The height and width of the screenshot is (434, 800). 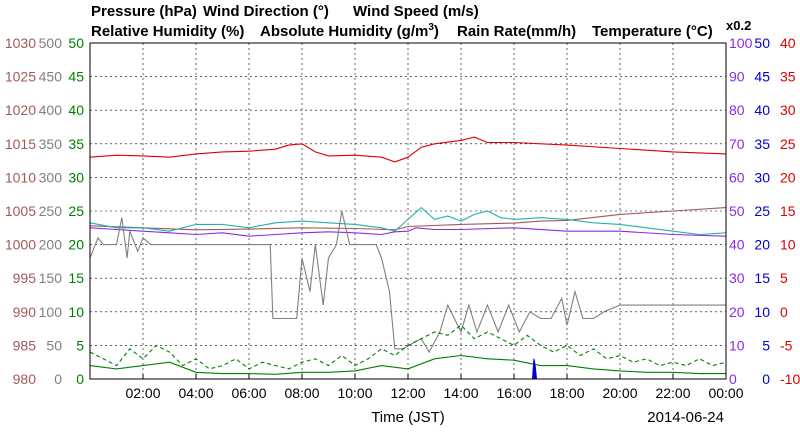 What do you see at coordinates (685, 417) in the screenshot?
I see `date-label: 2014-06-24` at bounding box center [685, 417].